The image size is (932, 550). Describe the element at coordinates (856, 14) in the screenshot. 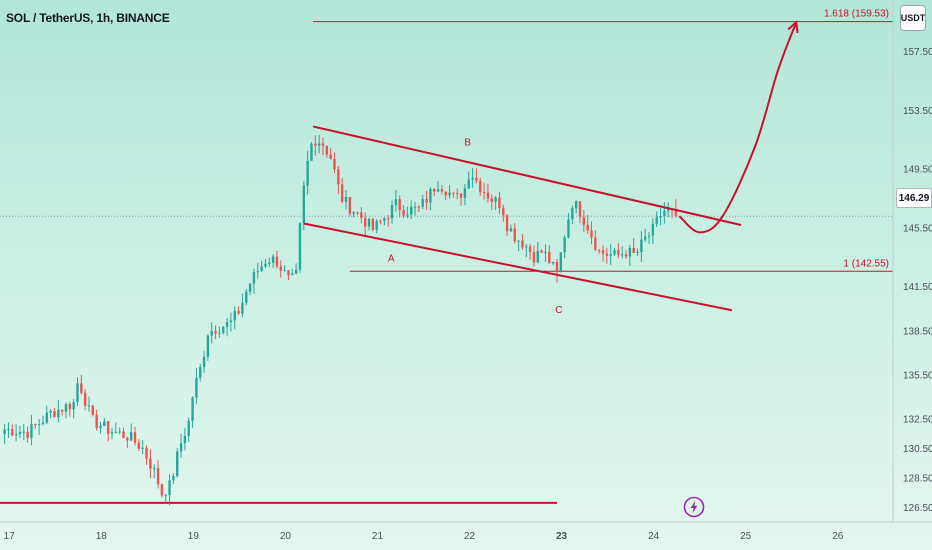

I see `fib-1618-label: 1.618 (159.53)` at that location.